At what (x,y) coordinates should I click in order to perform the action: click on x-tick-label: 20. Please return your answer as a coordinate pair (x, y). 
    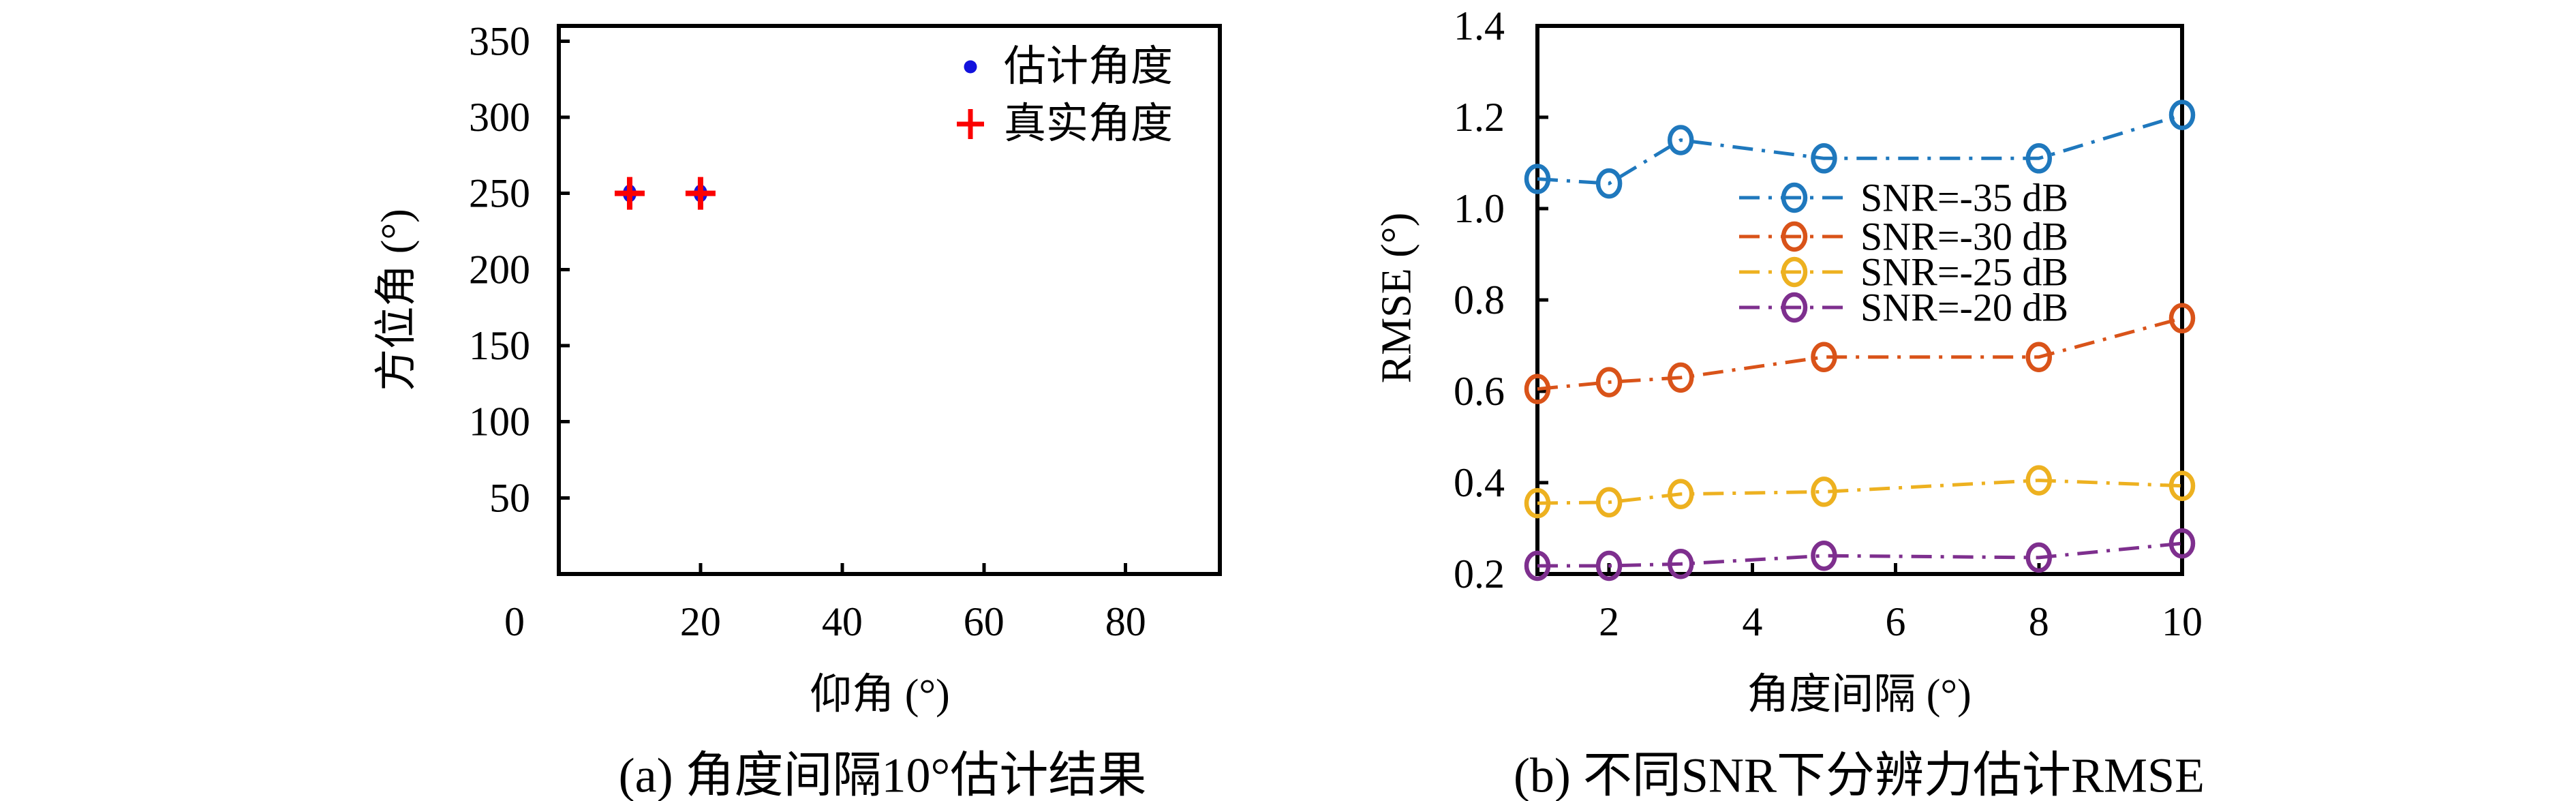
    Looking at the image, I should click on (700, 621).